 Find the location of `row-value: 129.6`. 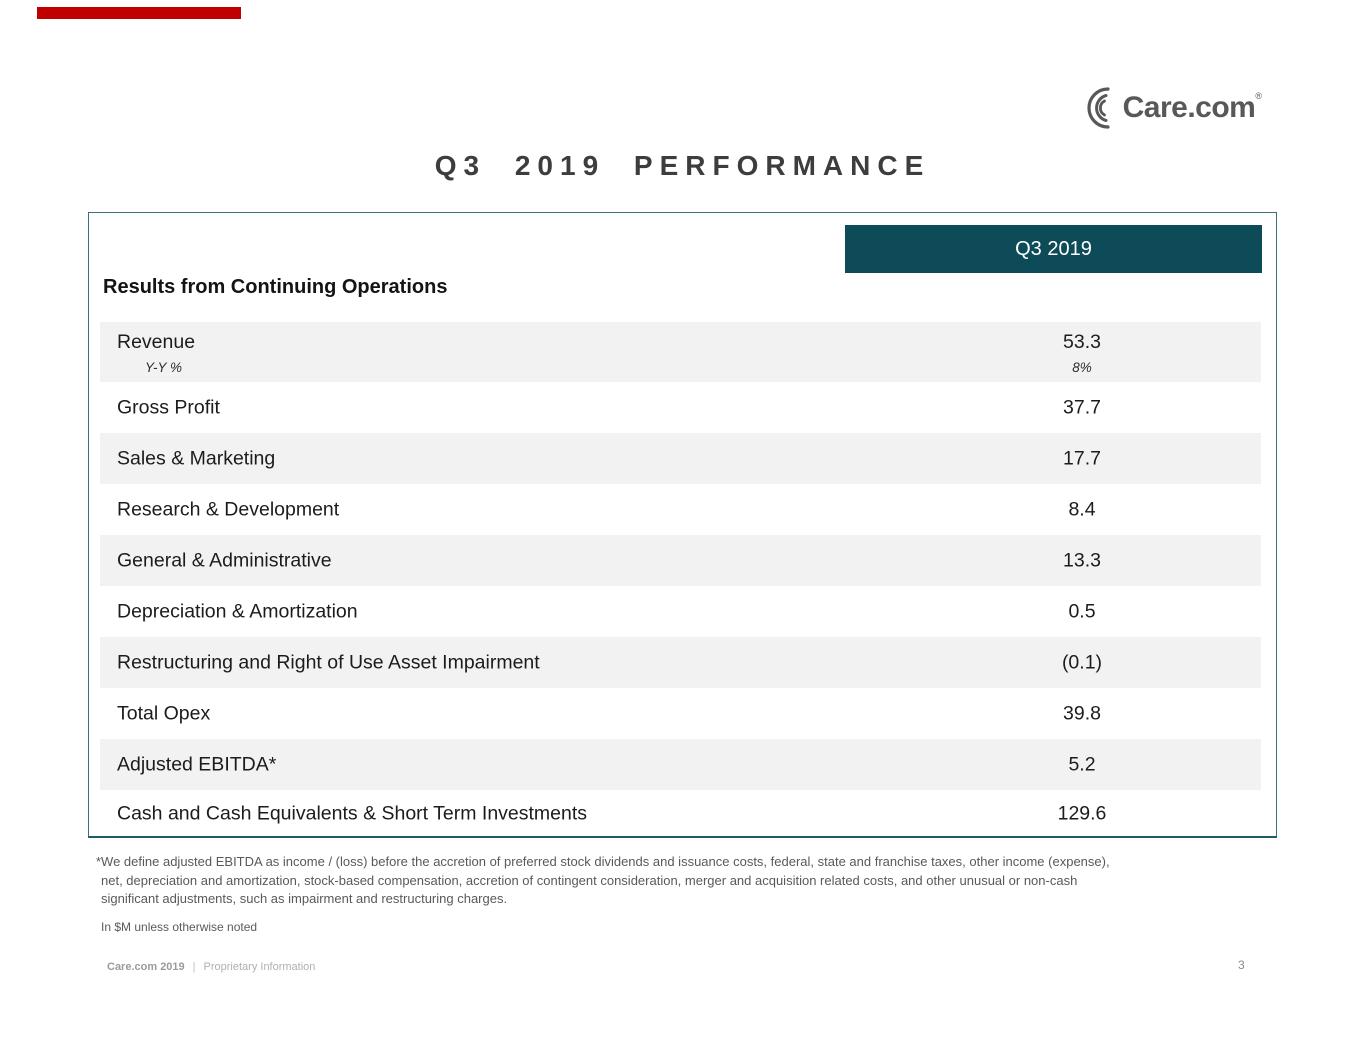

row-value: 129.6 is located at coordinates (1082, 813).